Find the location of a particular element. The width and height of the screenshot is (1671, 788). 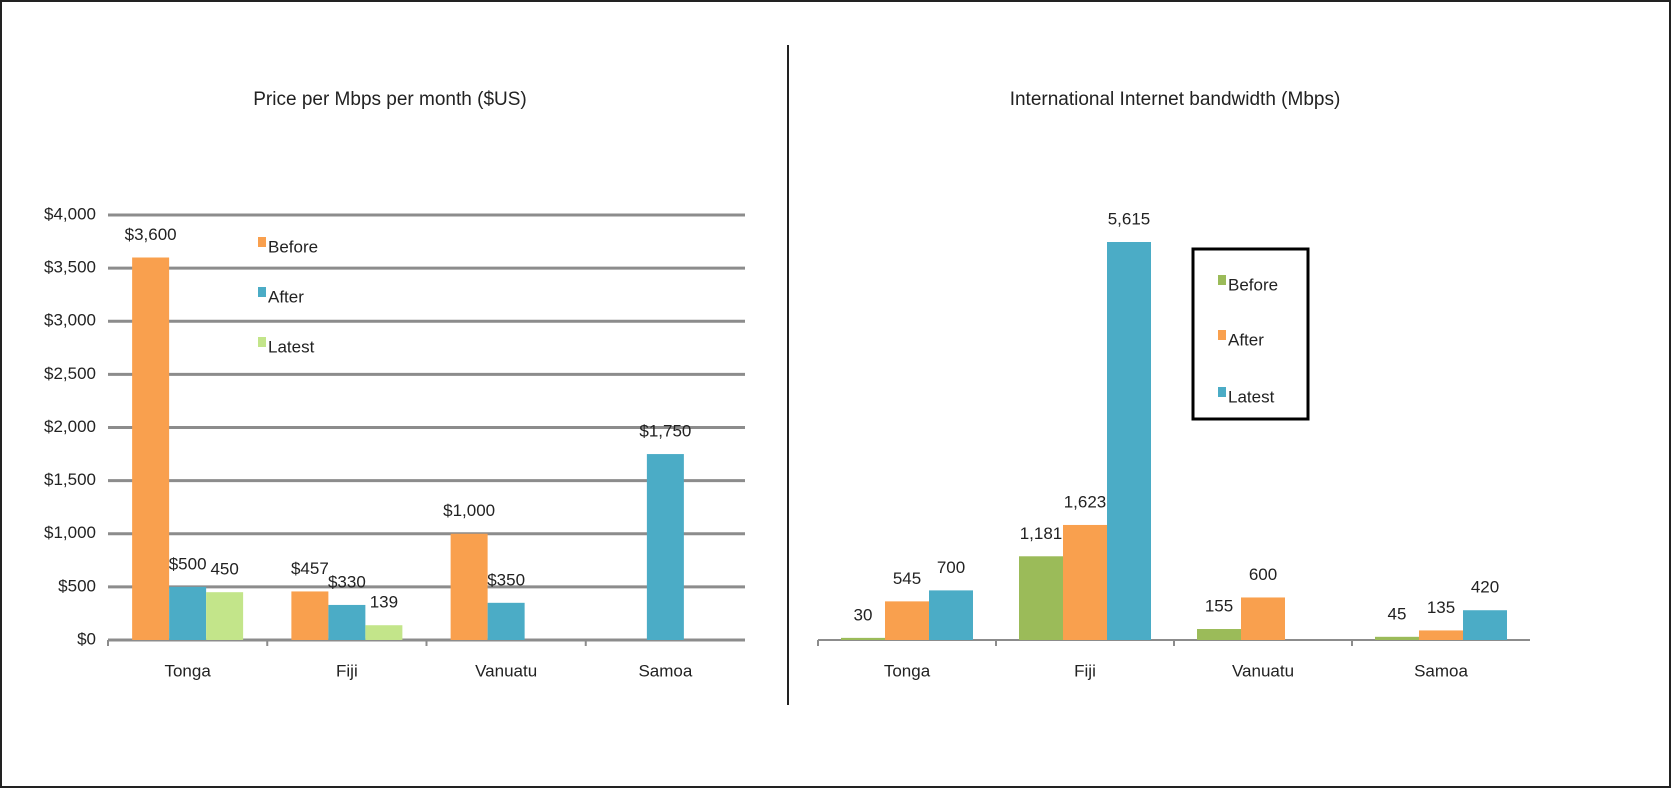

y-tick-label: $1,000 is located at coordinates (70, 532).